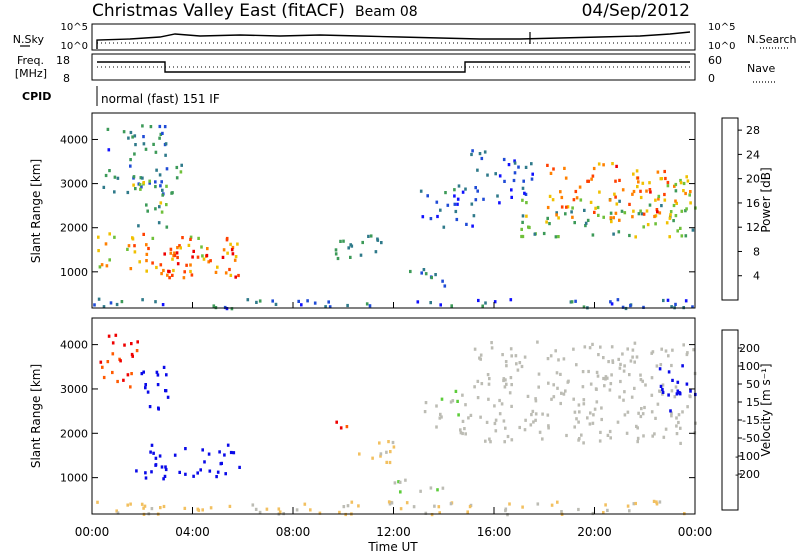 The height and width of the screenshot is (554, 800). I want to click on freq-strip: Freq. [MHz] 18 8 60 0 Nave, so click(395, 69).